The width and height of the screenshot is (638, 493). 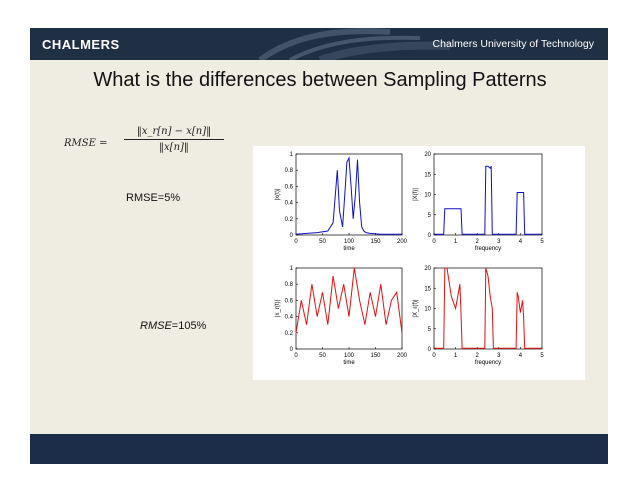 I want to click on university-name: Chalmers University of Technology, so click(x=513, y=44).